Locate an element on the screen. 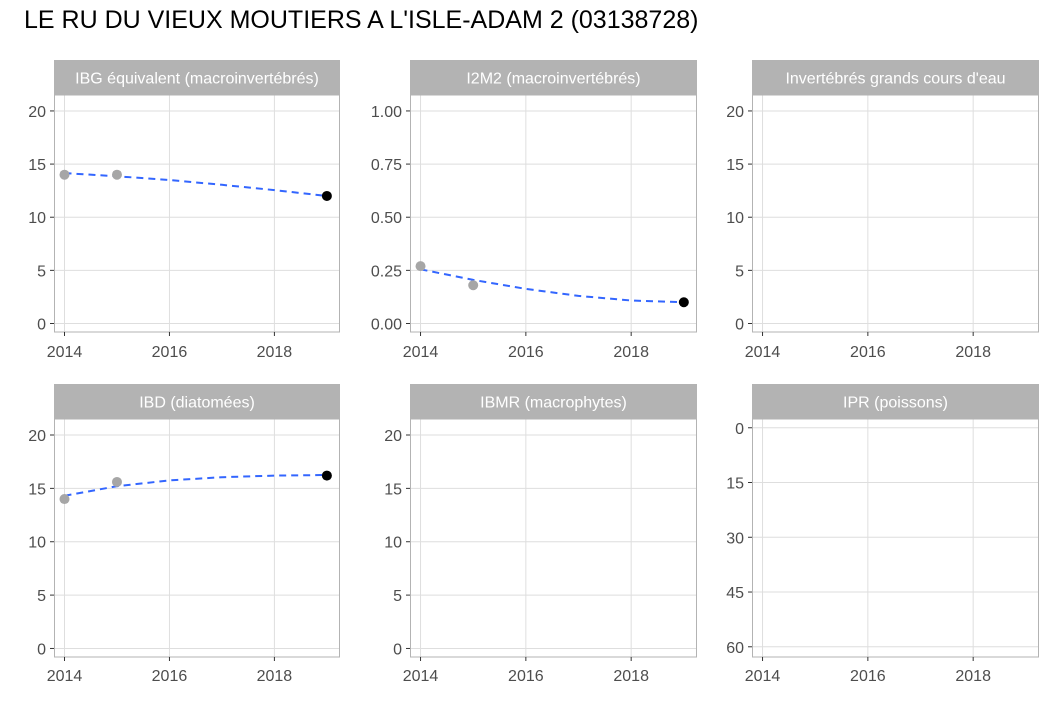 The width and height of the screenshot is (1062, 708). panel-title: I2M2 (macroinvertébrés) is located at coordinates (553, 79).